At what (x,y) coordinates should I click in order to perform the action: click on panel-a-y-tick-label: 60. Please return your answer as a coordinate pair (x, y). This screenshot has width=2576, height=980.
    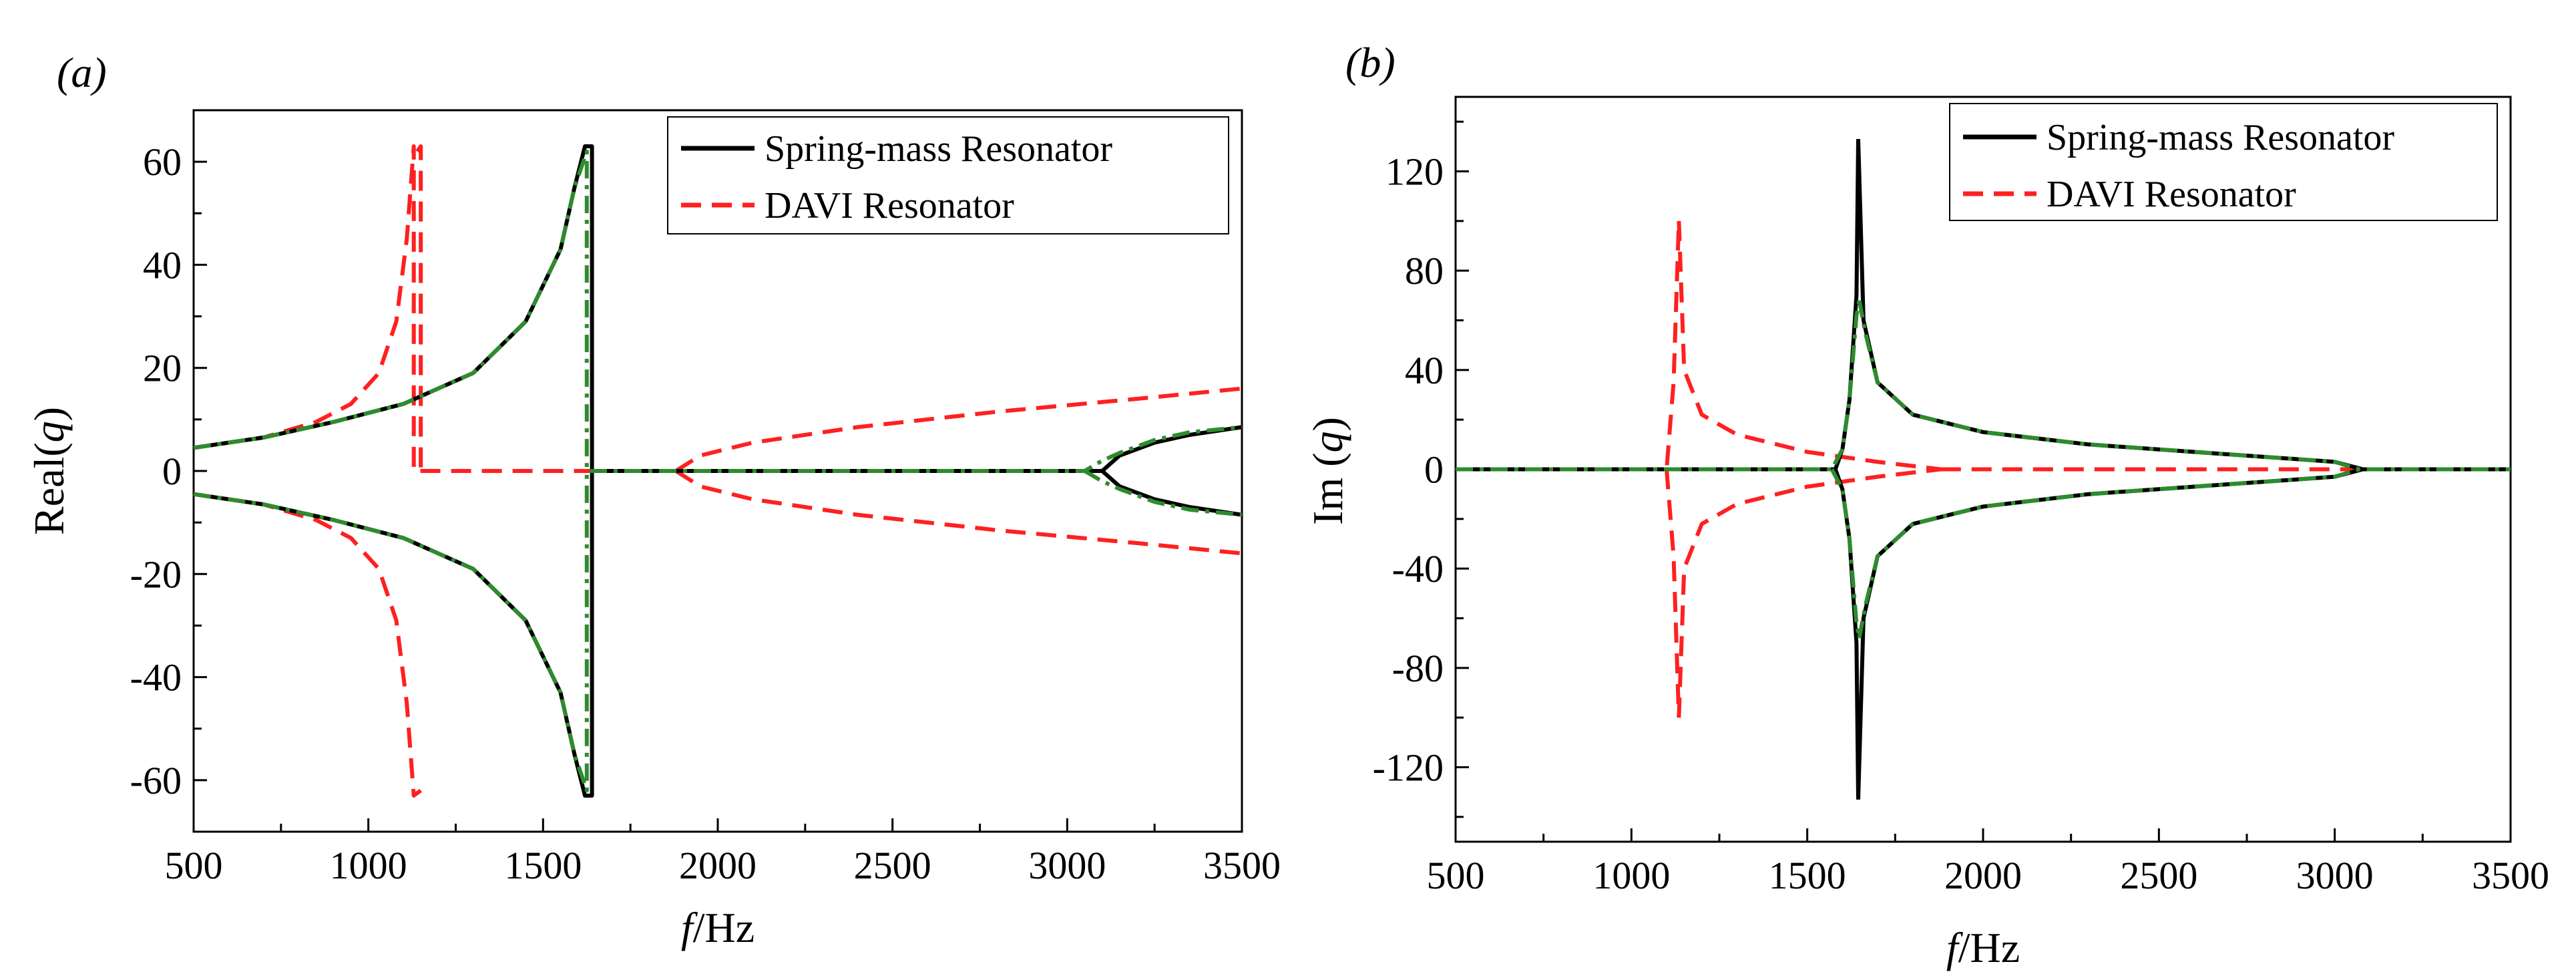
    Looking at the image, I should click on (162, 162).